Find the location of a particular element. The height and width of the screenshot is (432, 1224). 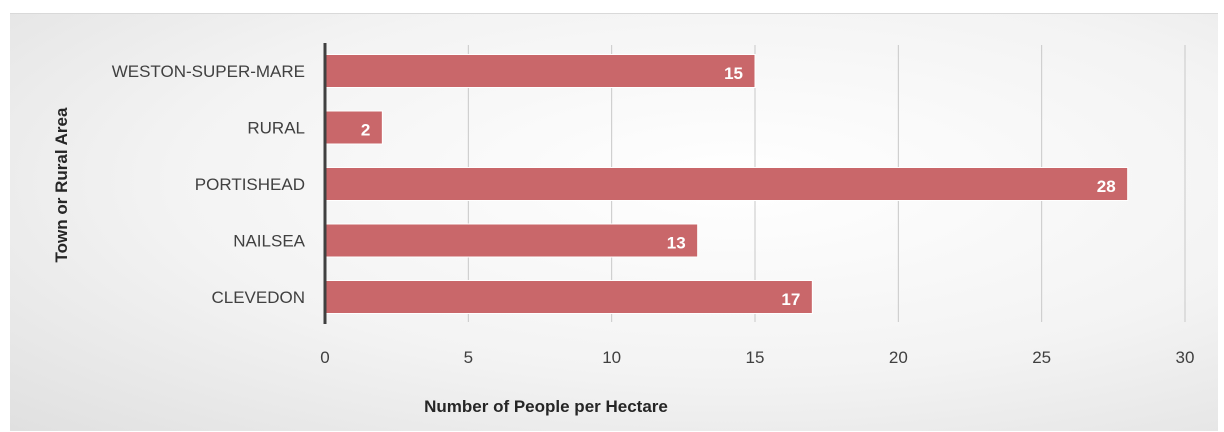

x-tick-label: 15 is located at coordinates (755, 357).